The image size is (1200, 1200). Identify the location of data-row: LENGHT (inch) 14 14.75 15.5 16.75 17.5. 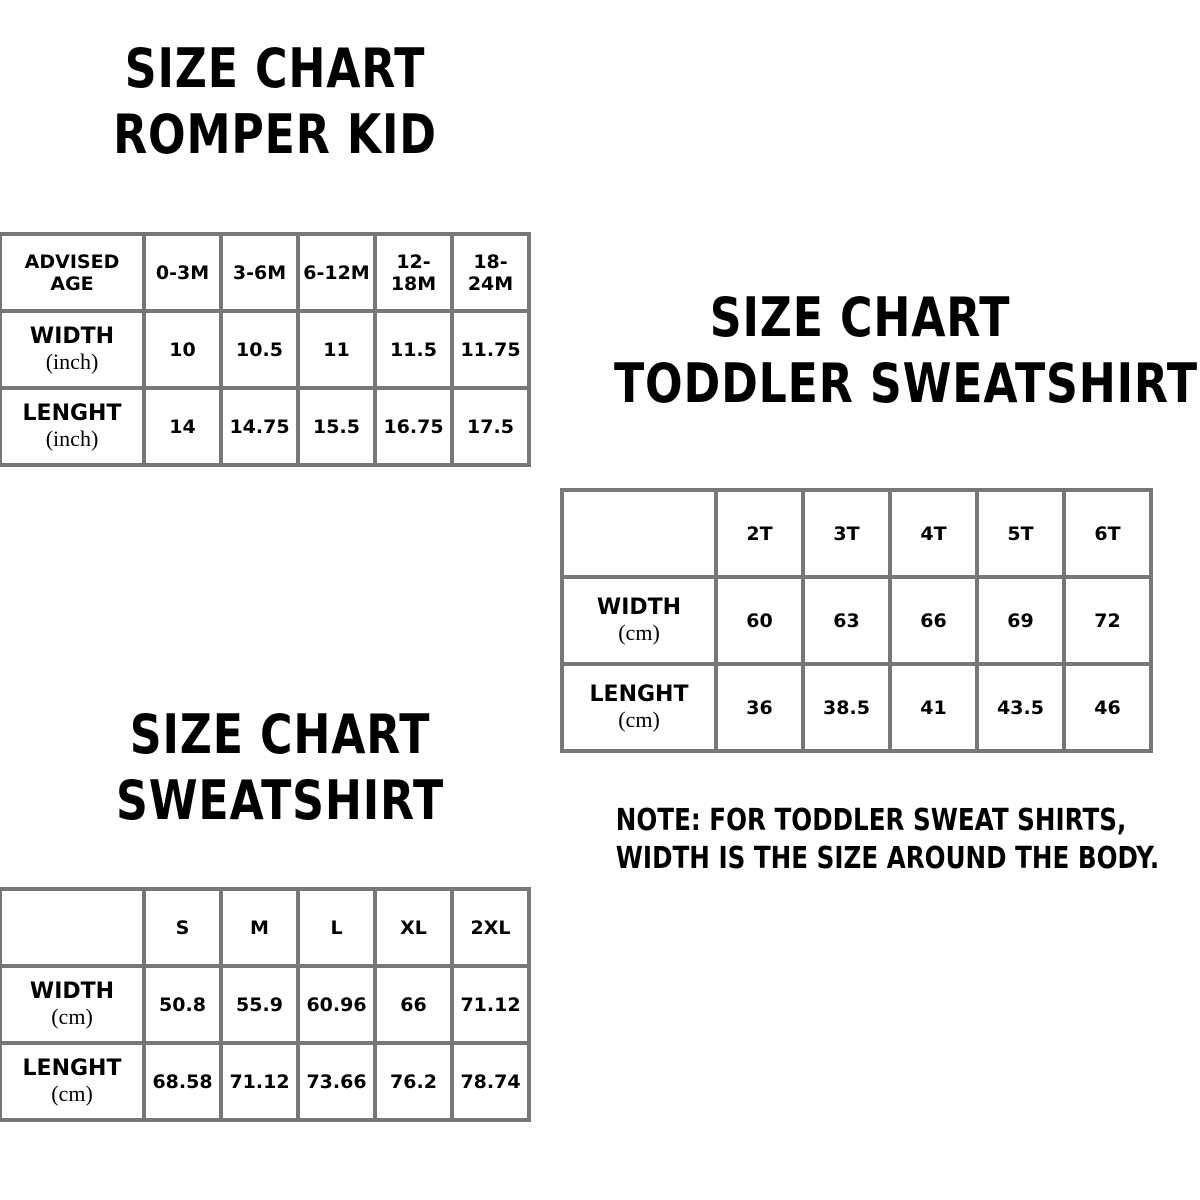
(265, 426).